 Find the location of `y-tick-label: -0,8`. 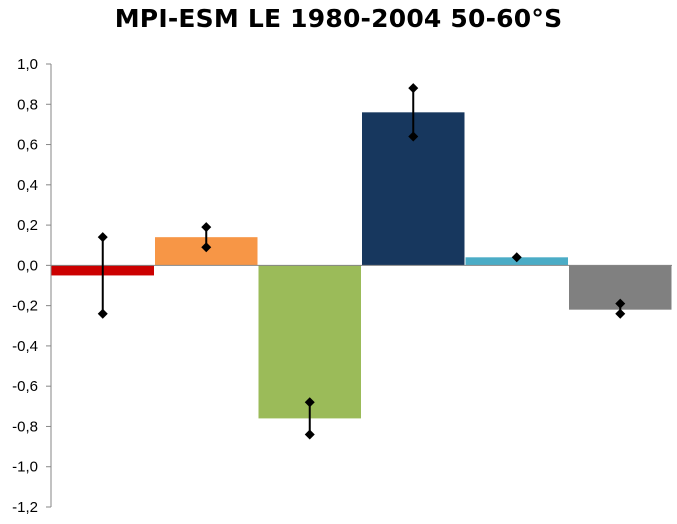

y-tick-label: -0,8 is located at coordinates (25, 426).